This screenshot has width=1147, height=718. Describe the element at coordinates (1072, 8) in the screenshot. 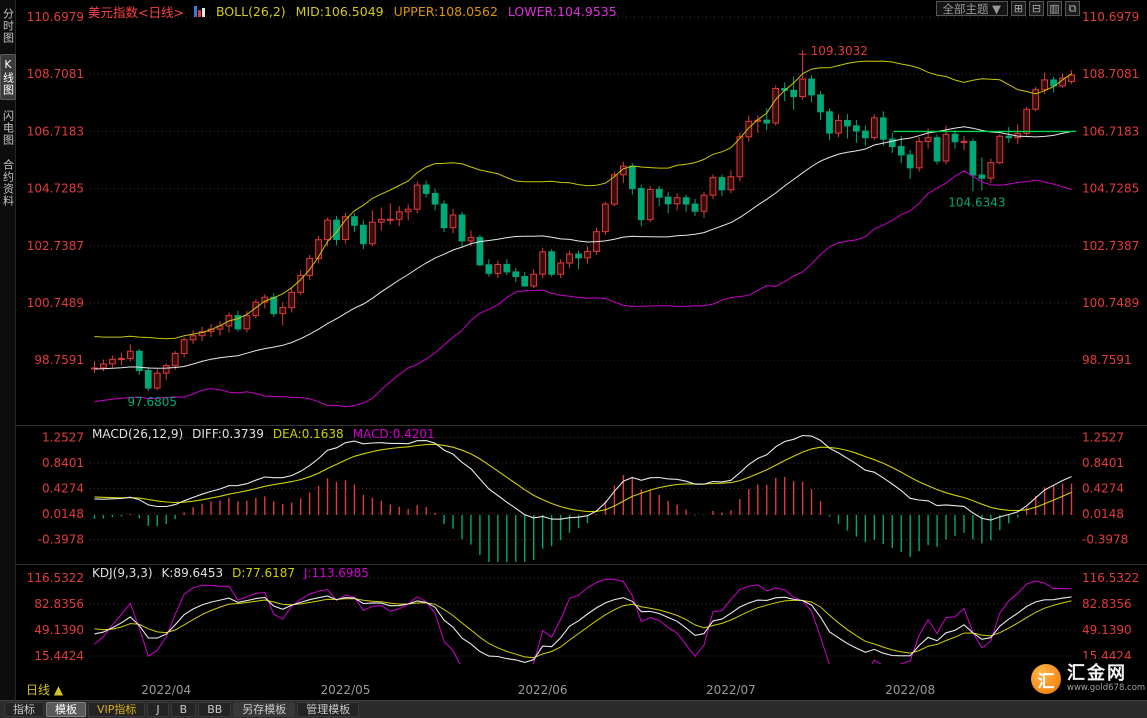

I see `new-window-icon: ⧉` at that location.